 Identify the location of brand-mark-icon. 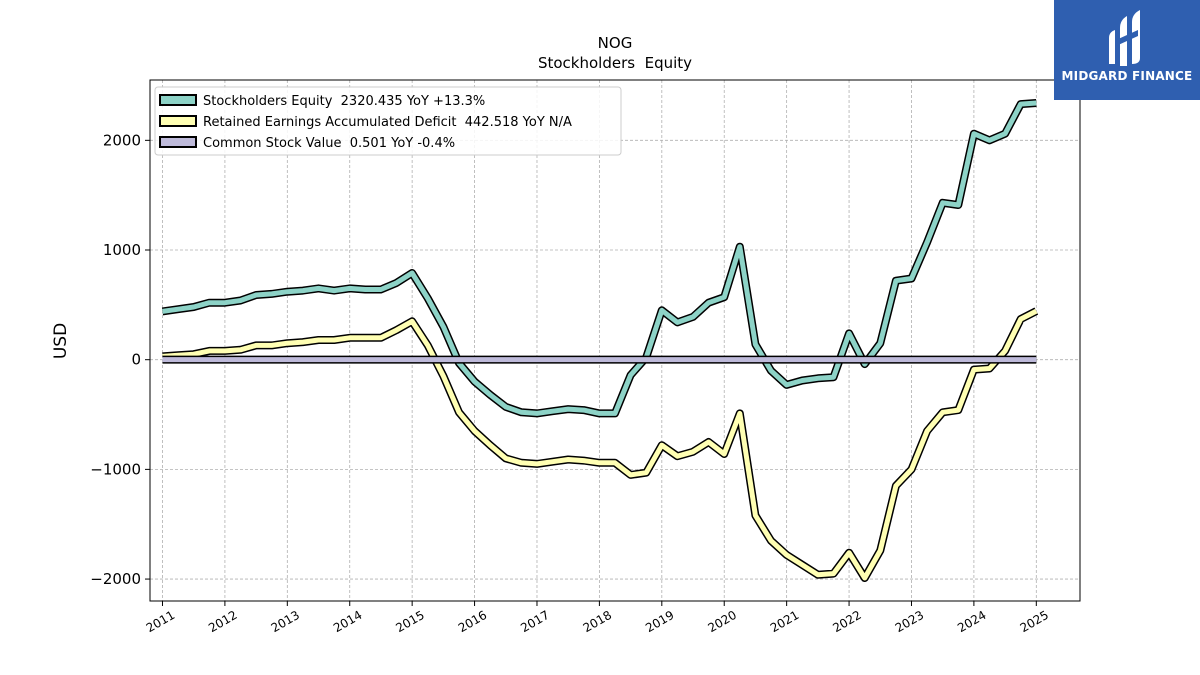
(1124, 38).